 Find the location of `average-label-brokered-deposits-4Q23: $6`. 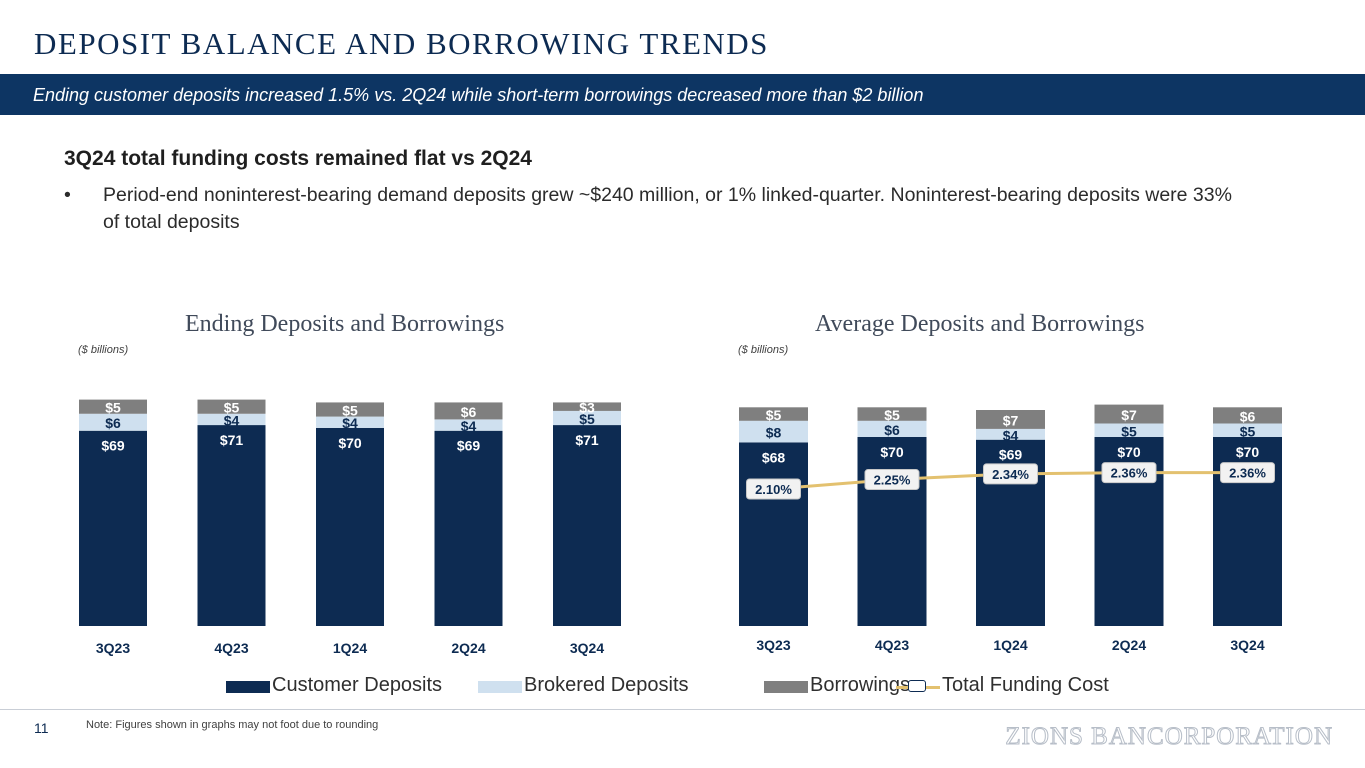

average-label-brokered-deposits-4Q23: $6 is located at coordinates (892, 430).